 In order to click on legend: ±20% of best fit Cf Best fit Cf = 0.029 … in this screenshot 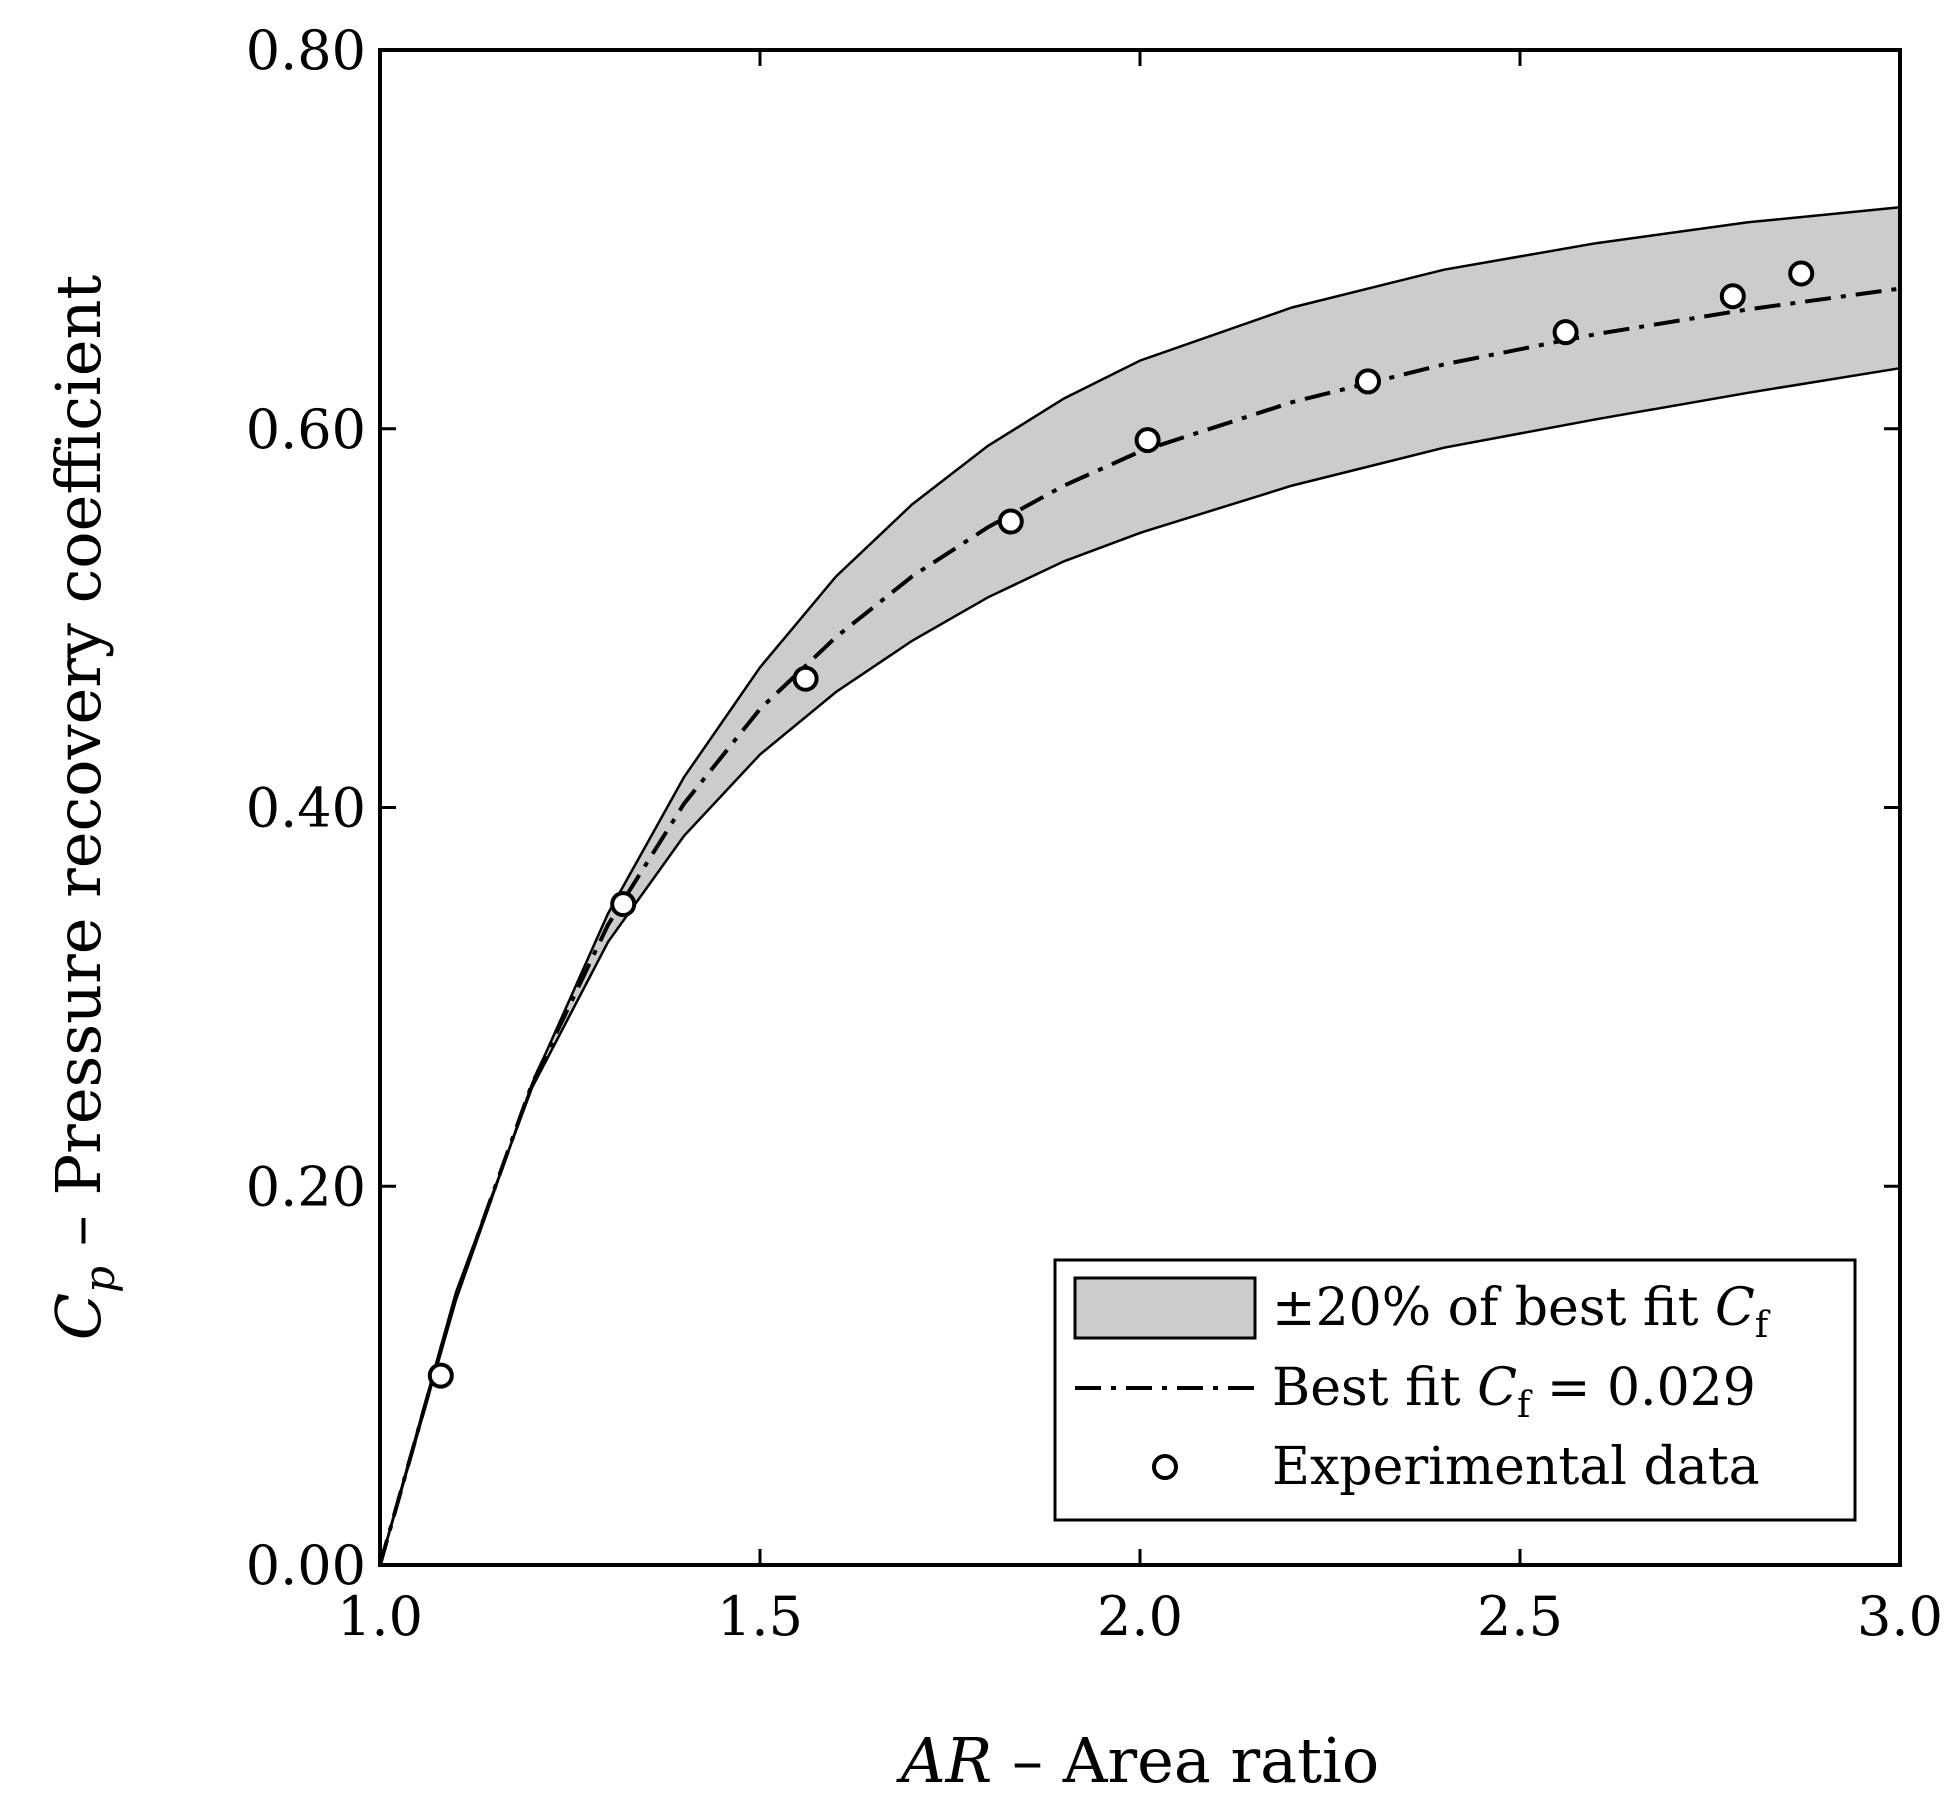, I will do `click(1455, 1390)`.